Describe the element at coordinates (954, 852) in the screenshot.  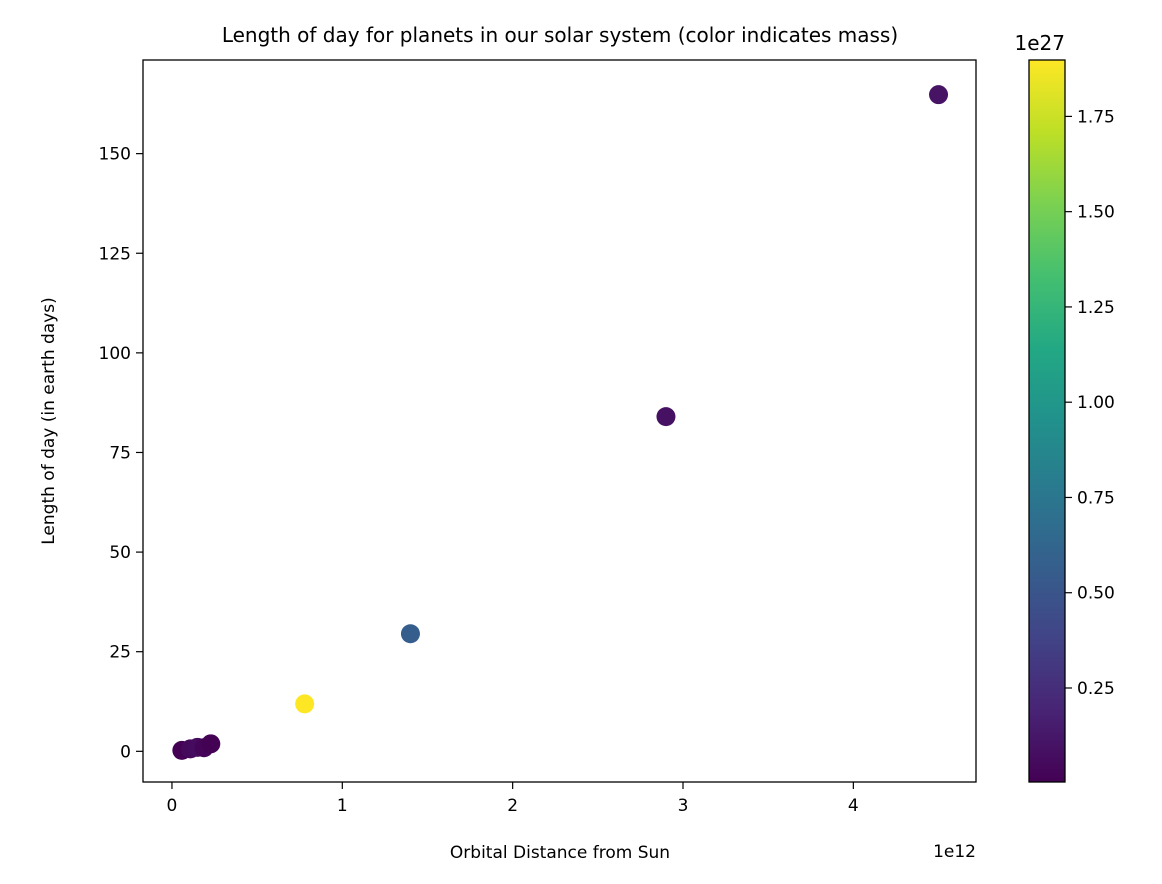
I see `x-axis-offset-label: 1e12` at that location.